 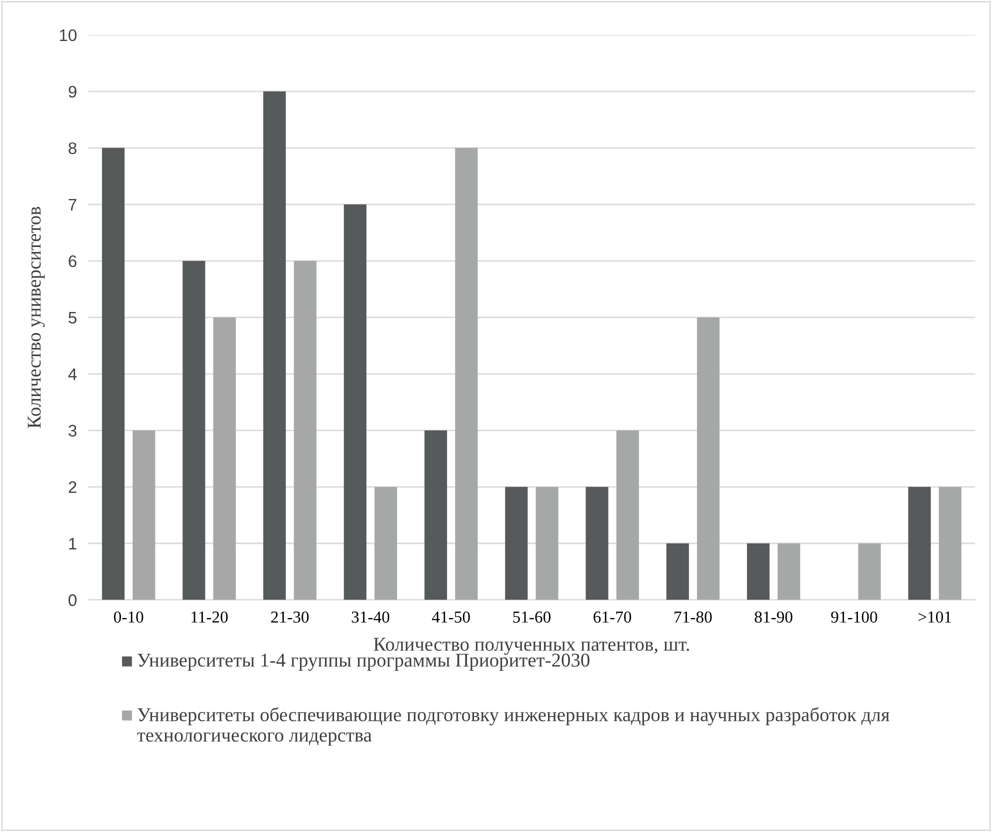 What do you see at coordinates (451, 617) in the screenshot?
I see `x-tick-label: 41-50` at bounding box center [451, 617].